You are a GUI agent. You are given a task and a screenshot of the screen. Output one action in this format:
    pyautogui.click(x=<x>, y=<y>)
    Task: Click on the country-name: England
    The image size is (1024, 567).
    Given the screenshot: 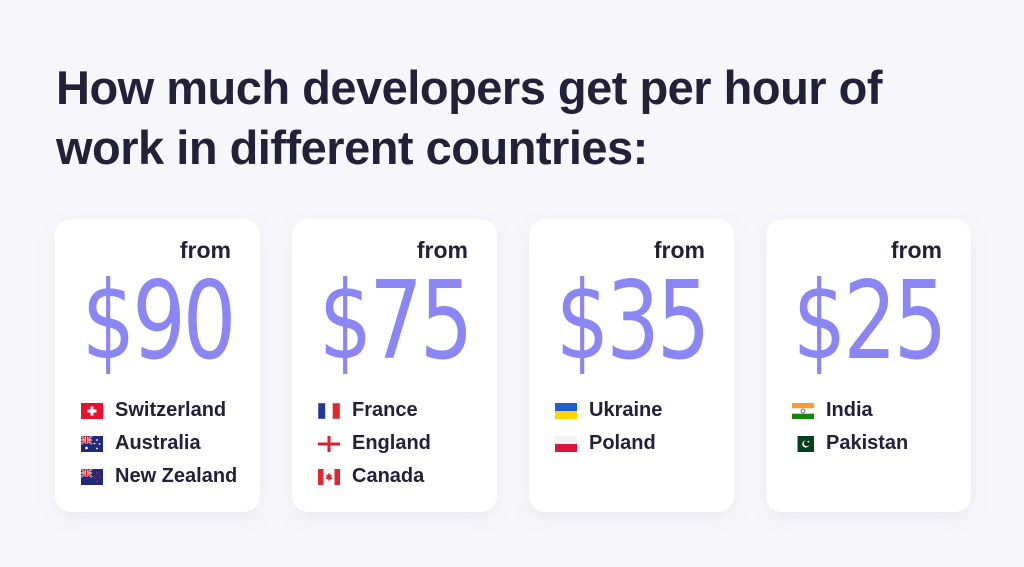 What is the action you would take?
    pyautogui.click(x=391, y=443)
    